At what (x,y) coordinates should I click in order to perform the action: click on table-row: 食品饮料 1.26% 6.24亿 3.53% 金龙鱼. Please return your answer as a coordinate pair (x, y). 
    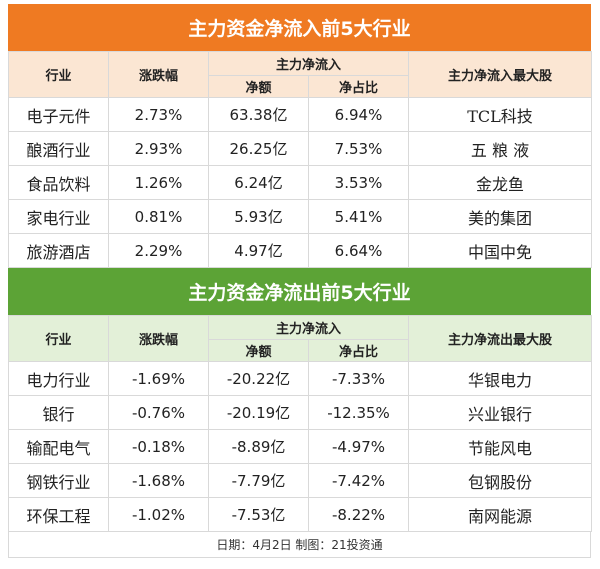
    Looking at the image, I should click on (300, 182).